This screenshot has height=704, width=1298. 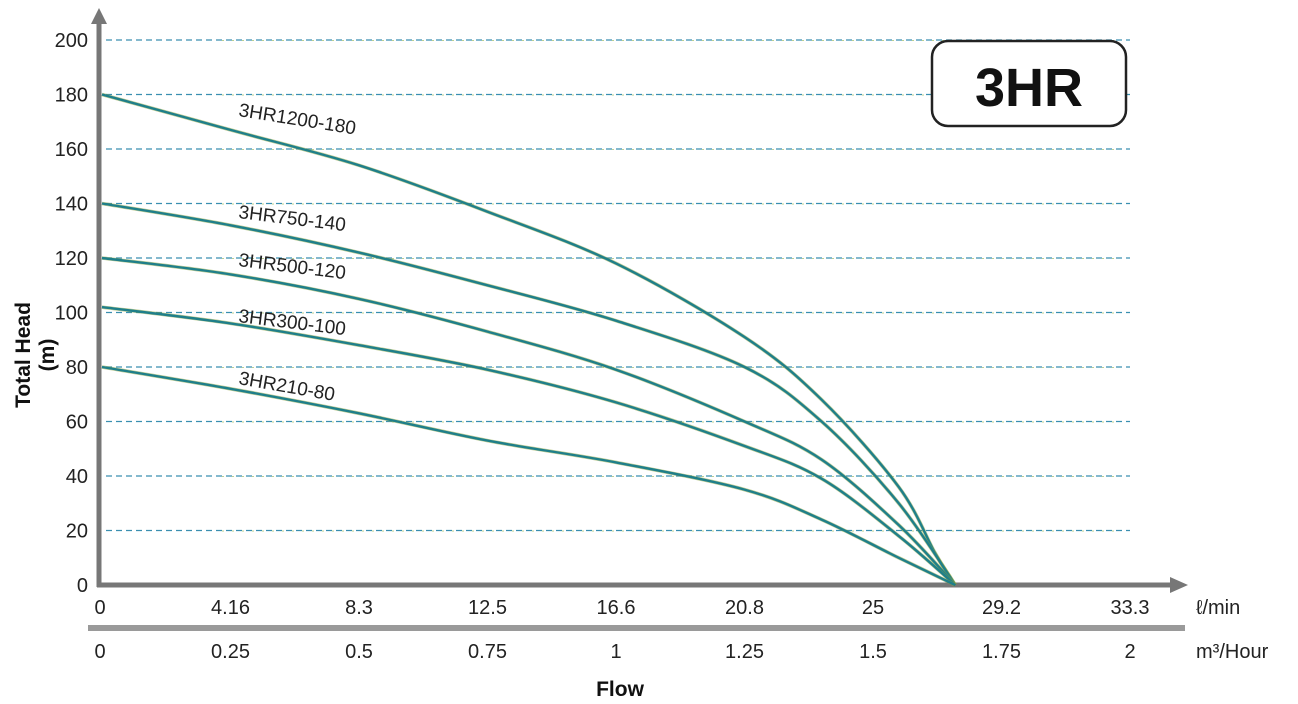 I want to click on x-tick-label-m3h: 0, so click(x=99, y=652).